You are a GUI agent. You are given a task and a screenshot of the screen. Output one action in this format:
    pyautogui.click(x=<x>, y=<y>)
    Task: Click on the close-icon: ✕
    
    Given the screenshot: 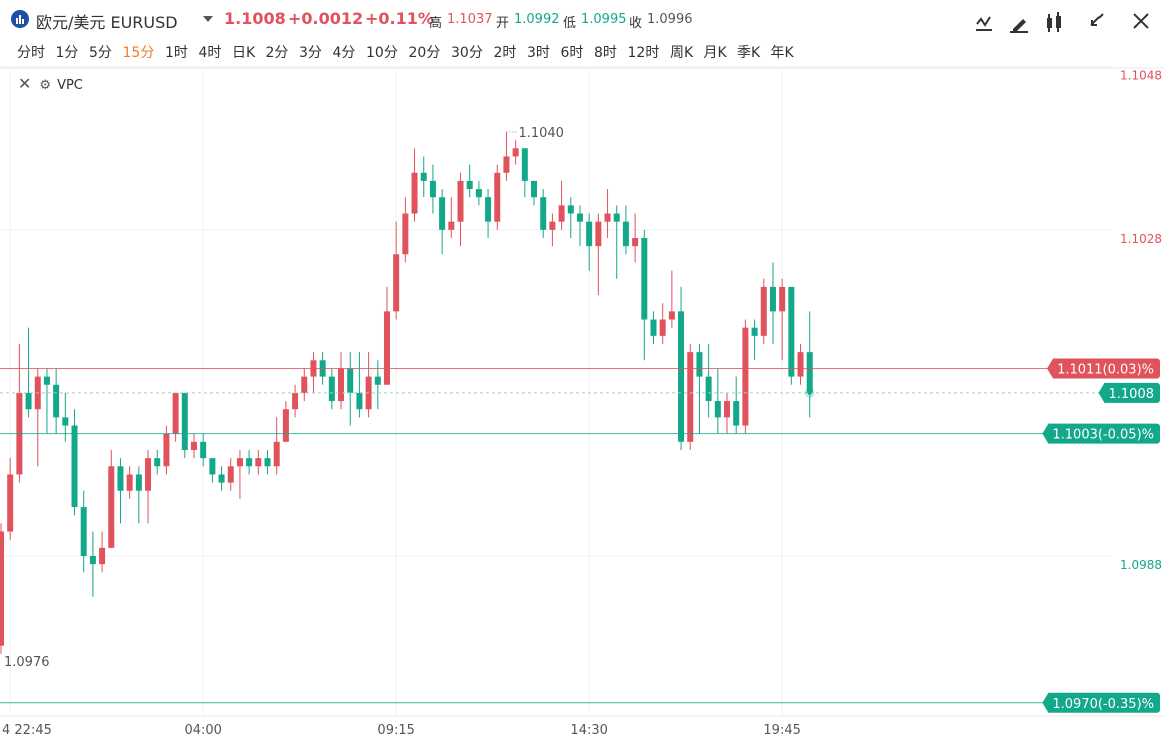 What is the action you would take?
    pyautogui.click(x=25, y=83)
    